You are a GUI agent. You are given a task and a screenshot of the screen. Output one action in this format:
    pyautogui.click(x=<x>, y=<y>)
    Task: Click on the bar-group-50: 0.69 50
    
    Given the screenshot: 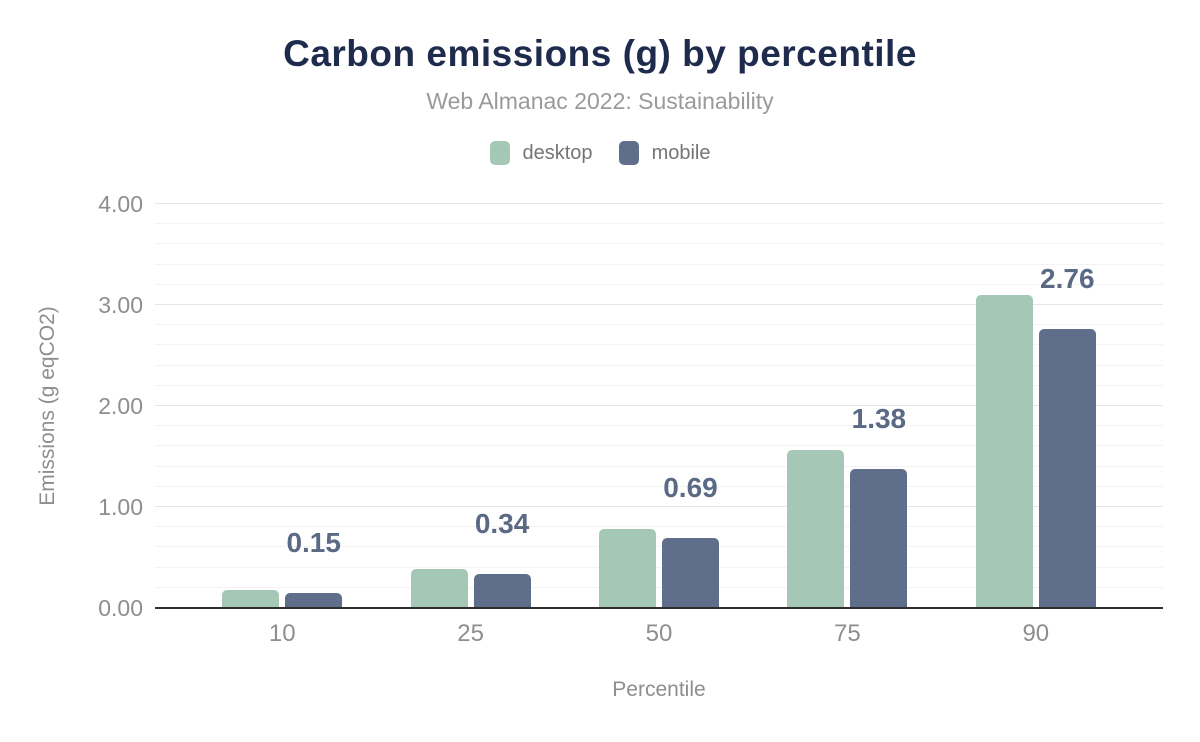 What is the action you would take?
    pyautogui.click(x=659, y=425)
    